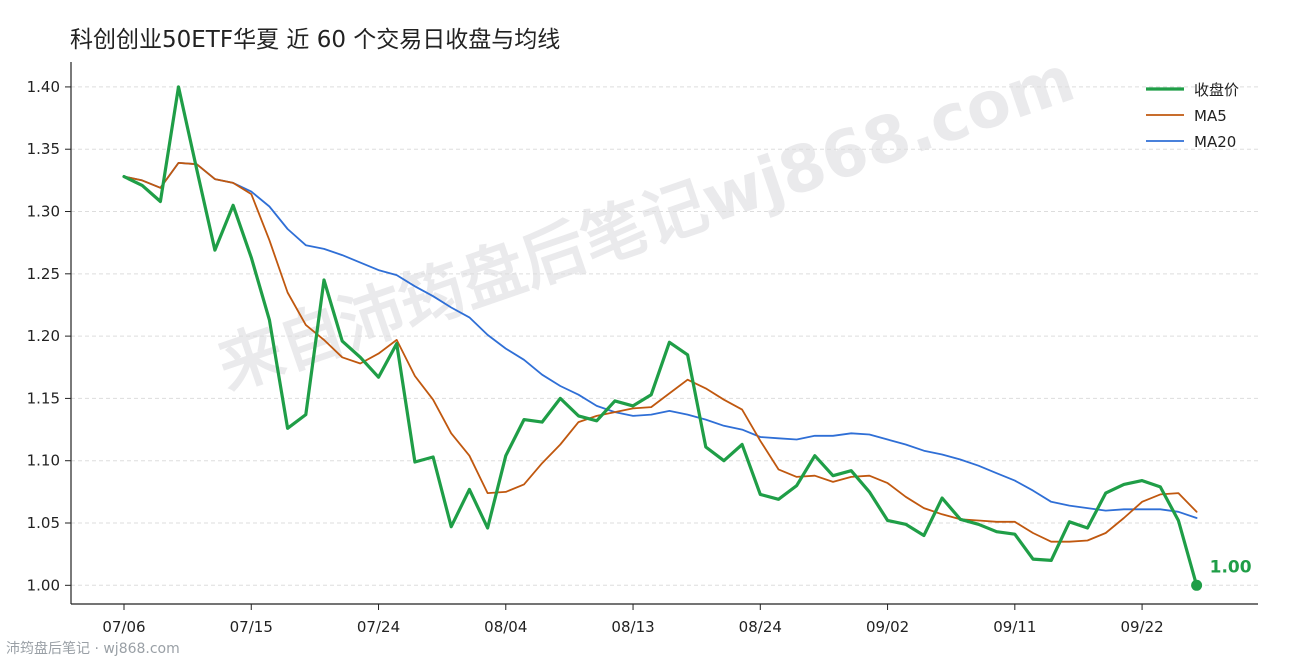  Describe the element at coordinates (1141, 627) in the screenshot. I see `x-tick-label: 09/22` at that location.